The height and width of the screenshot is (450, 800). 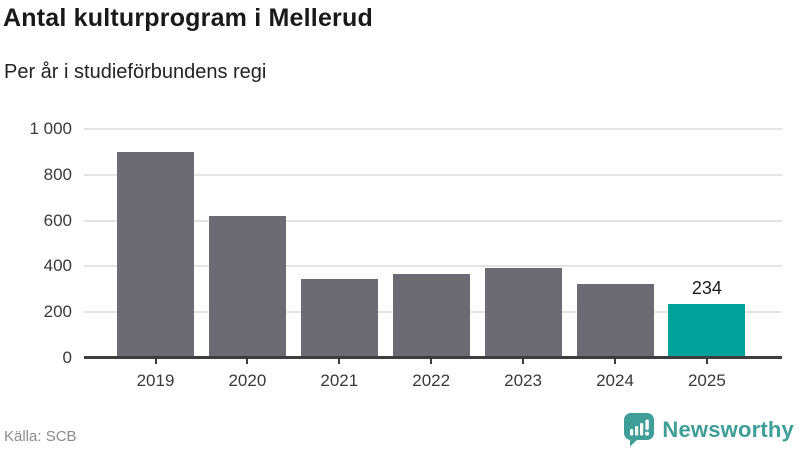 I want to click on x-axis-tick-label: 2019, so click(x=155, y=380).